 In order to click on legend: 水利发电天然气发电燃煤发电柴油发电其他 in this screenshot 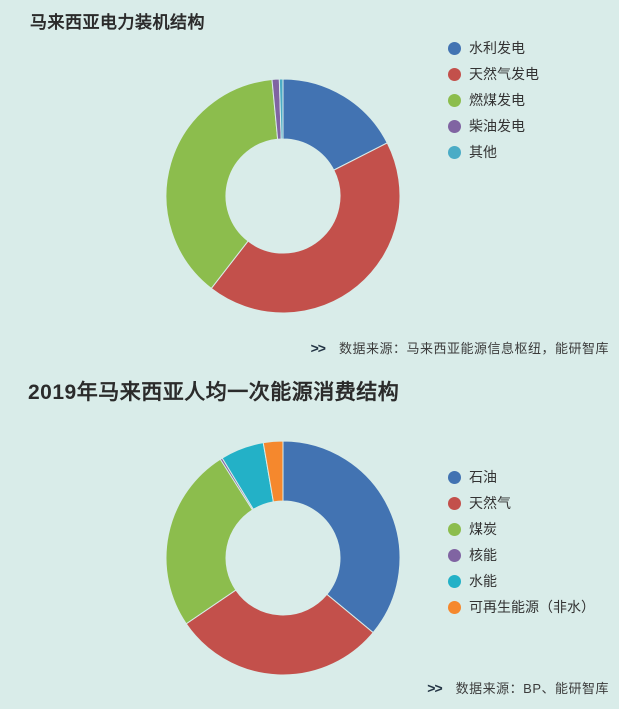, I will do `click(493, 104)`.